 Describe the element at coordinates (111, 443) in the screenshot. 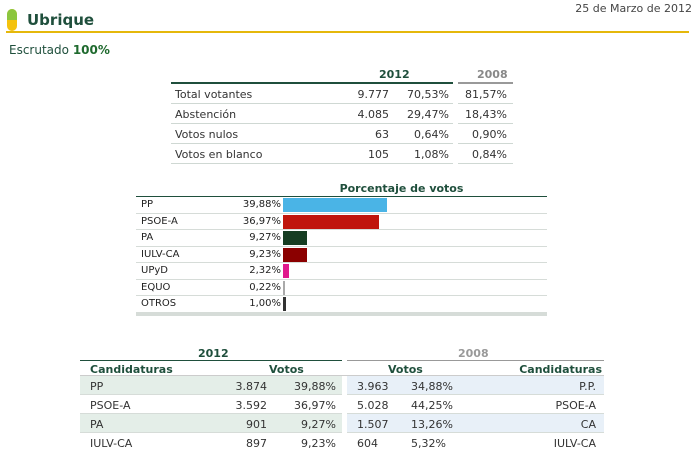

I see `candidate-name: IULV-CA` at that location.